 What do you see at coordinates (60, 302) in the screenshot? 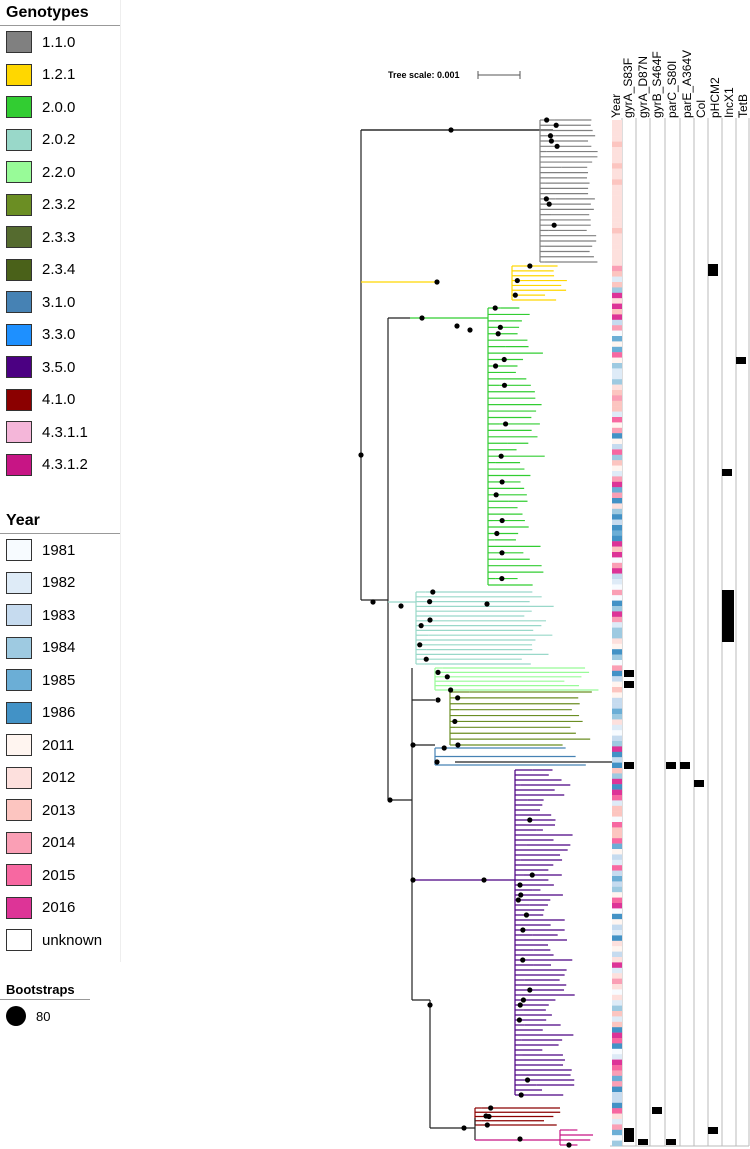
I see `genotype-legend-item: 3.1.0` at bounding box center [60, 302].